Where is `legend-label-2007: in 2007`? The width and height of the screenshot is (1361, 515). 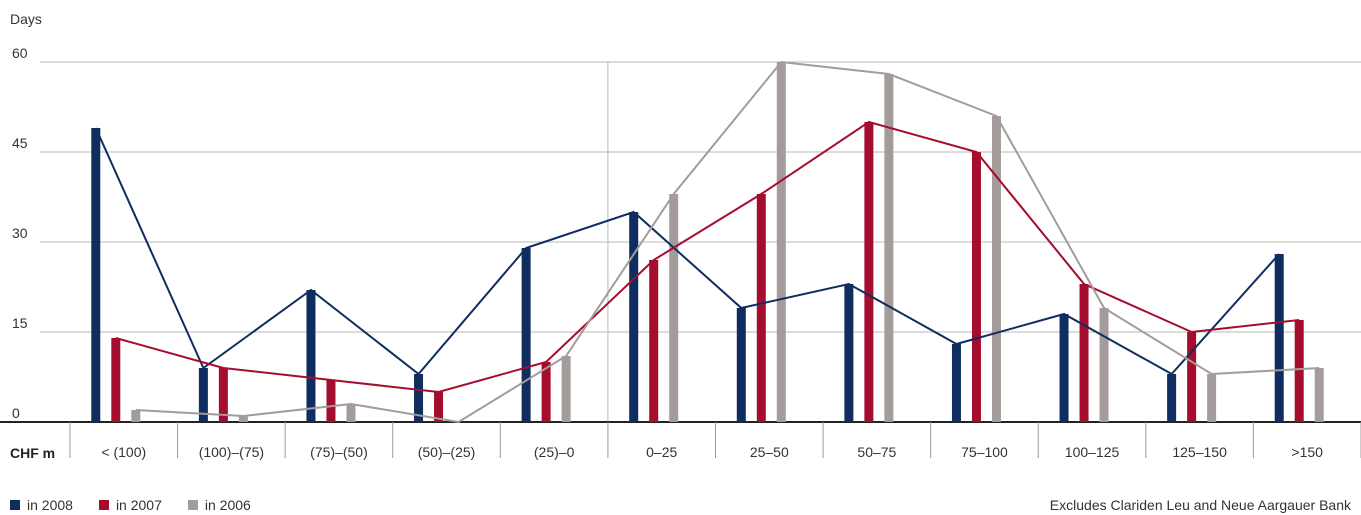
legend-label-2007: in 2007 is located at coordinates (138, 505).